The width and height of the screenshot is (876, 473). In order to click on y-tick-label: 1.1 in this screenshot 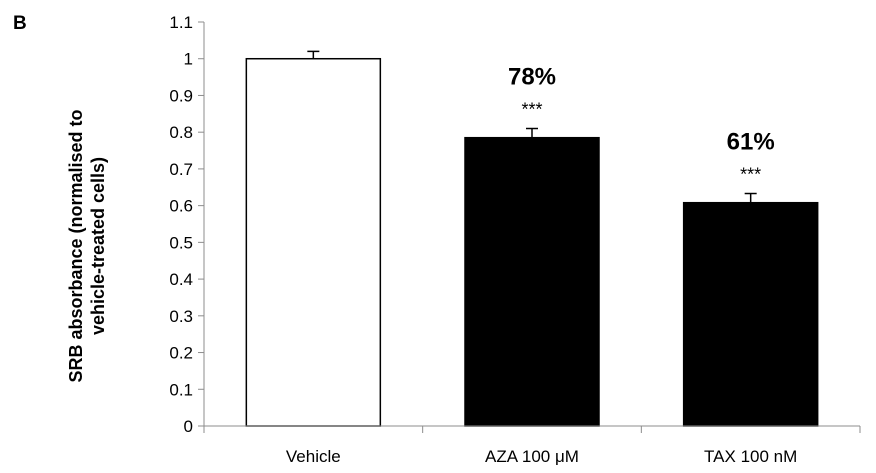, I will do `click(181, 22)`.